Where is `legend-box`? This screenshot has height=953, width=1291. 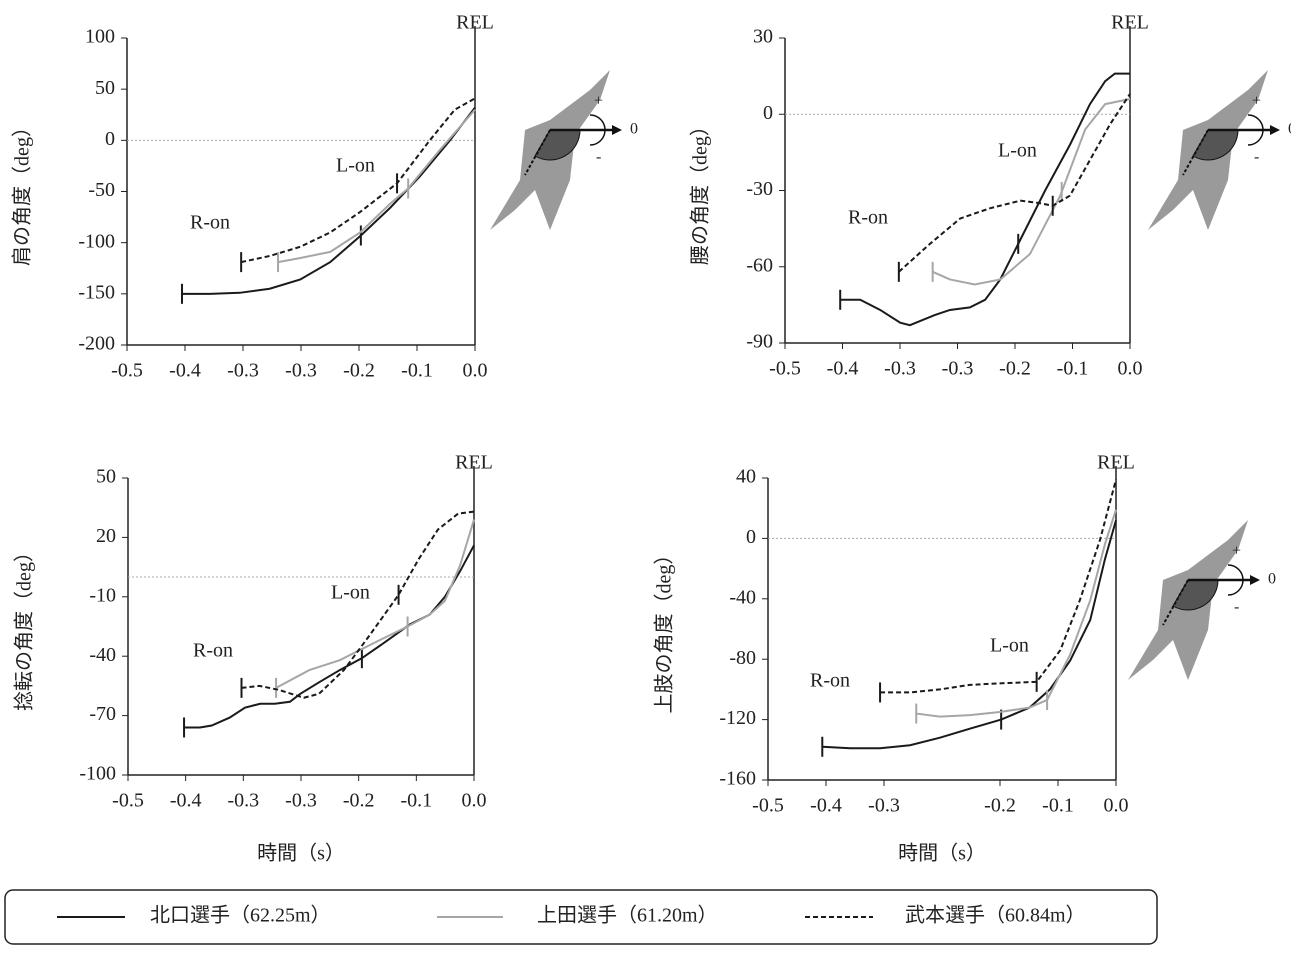
legend-box is located at coordinates (581, 917).